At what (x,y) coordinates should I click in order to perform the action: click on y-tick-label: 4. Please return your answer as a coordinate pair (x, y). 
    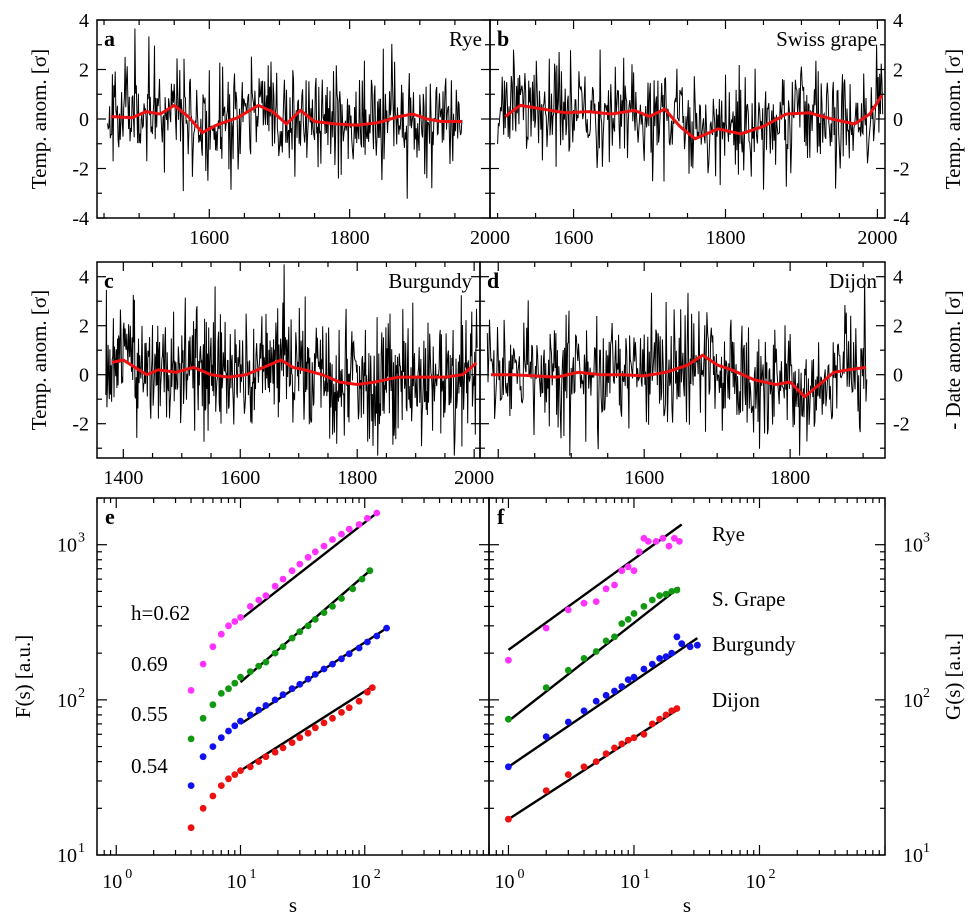
    Looking at the image, I should click on (898, 278).